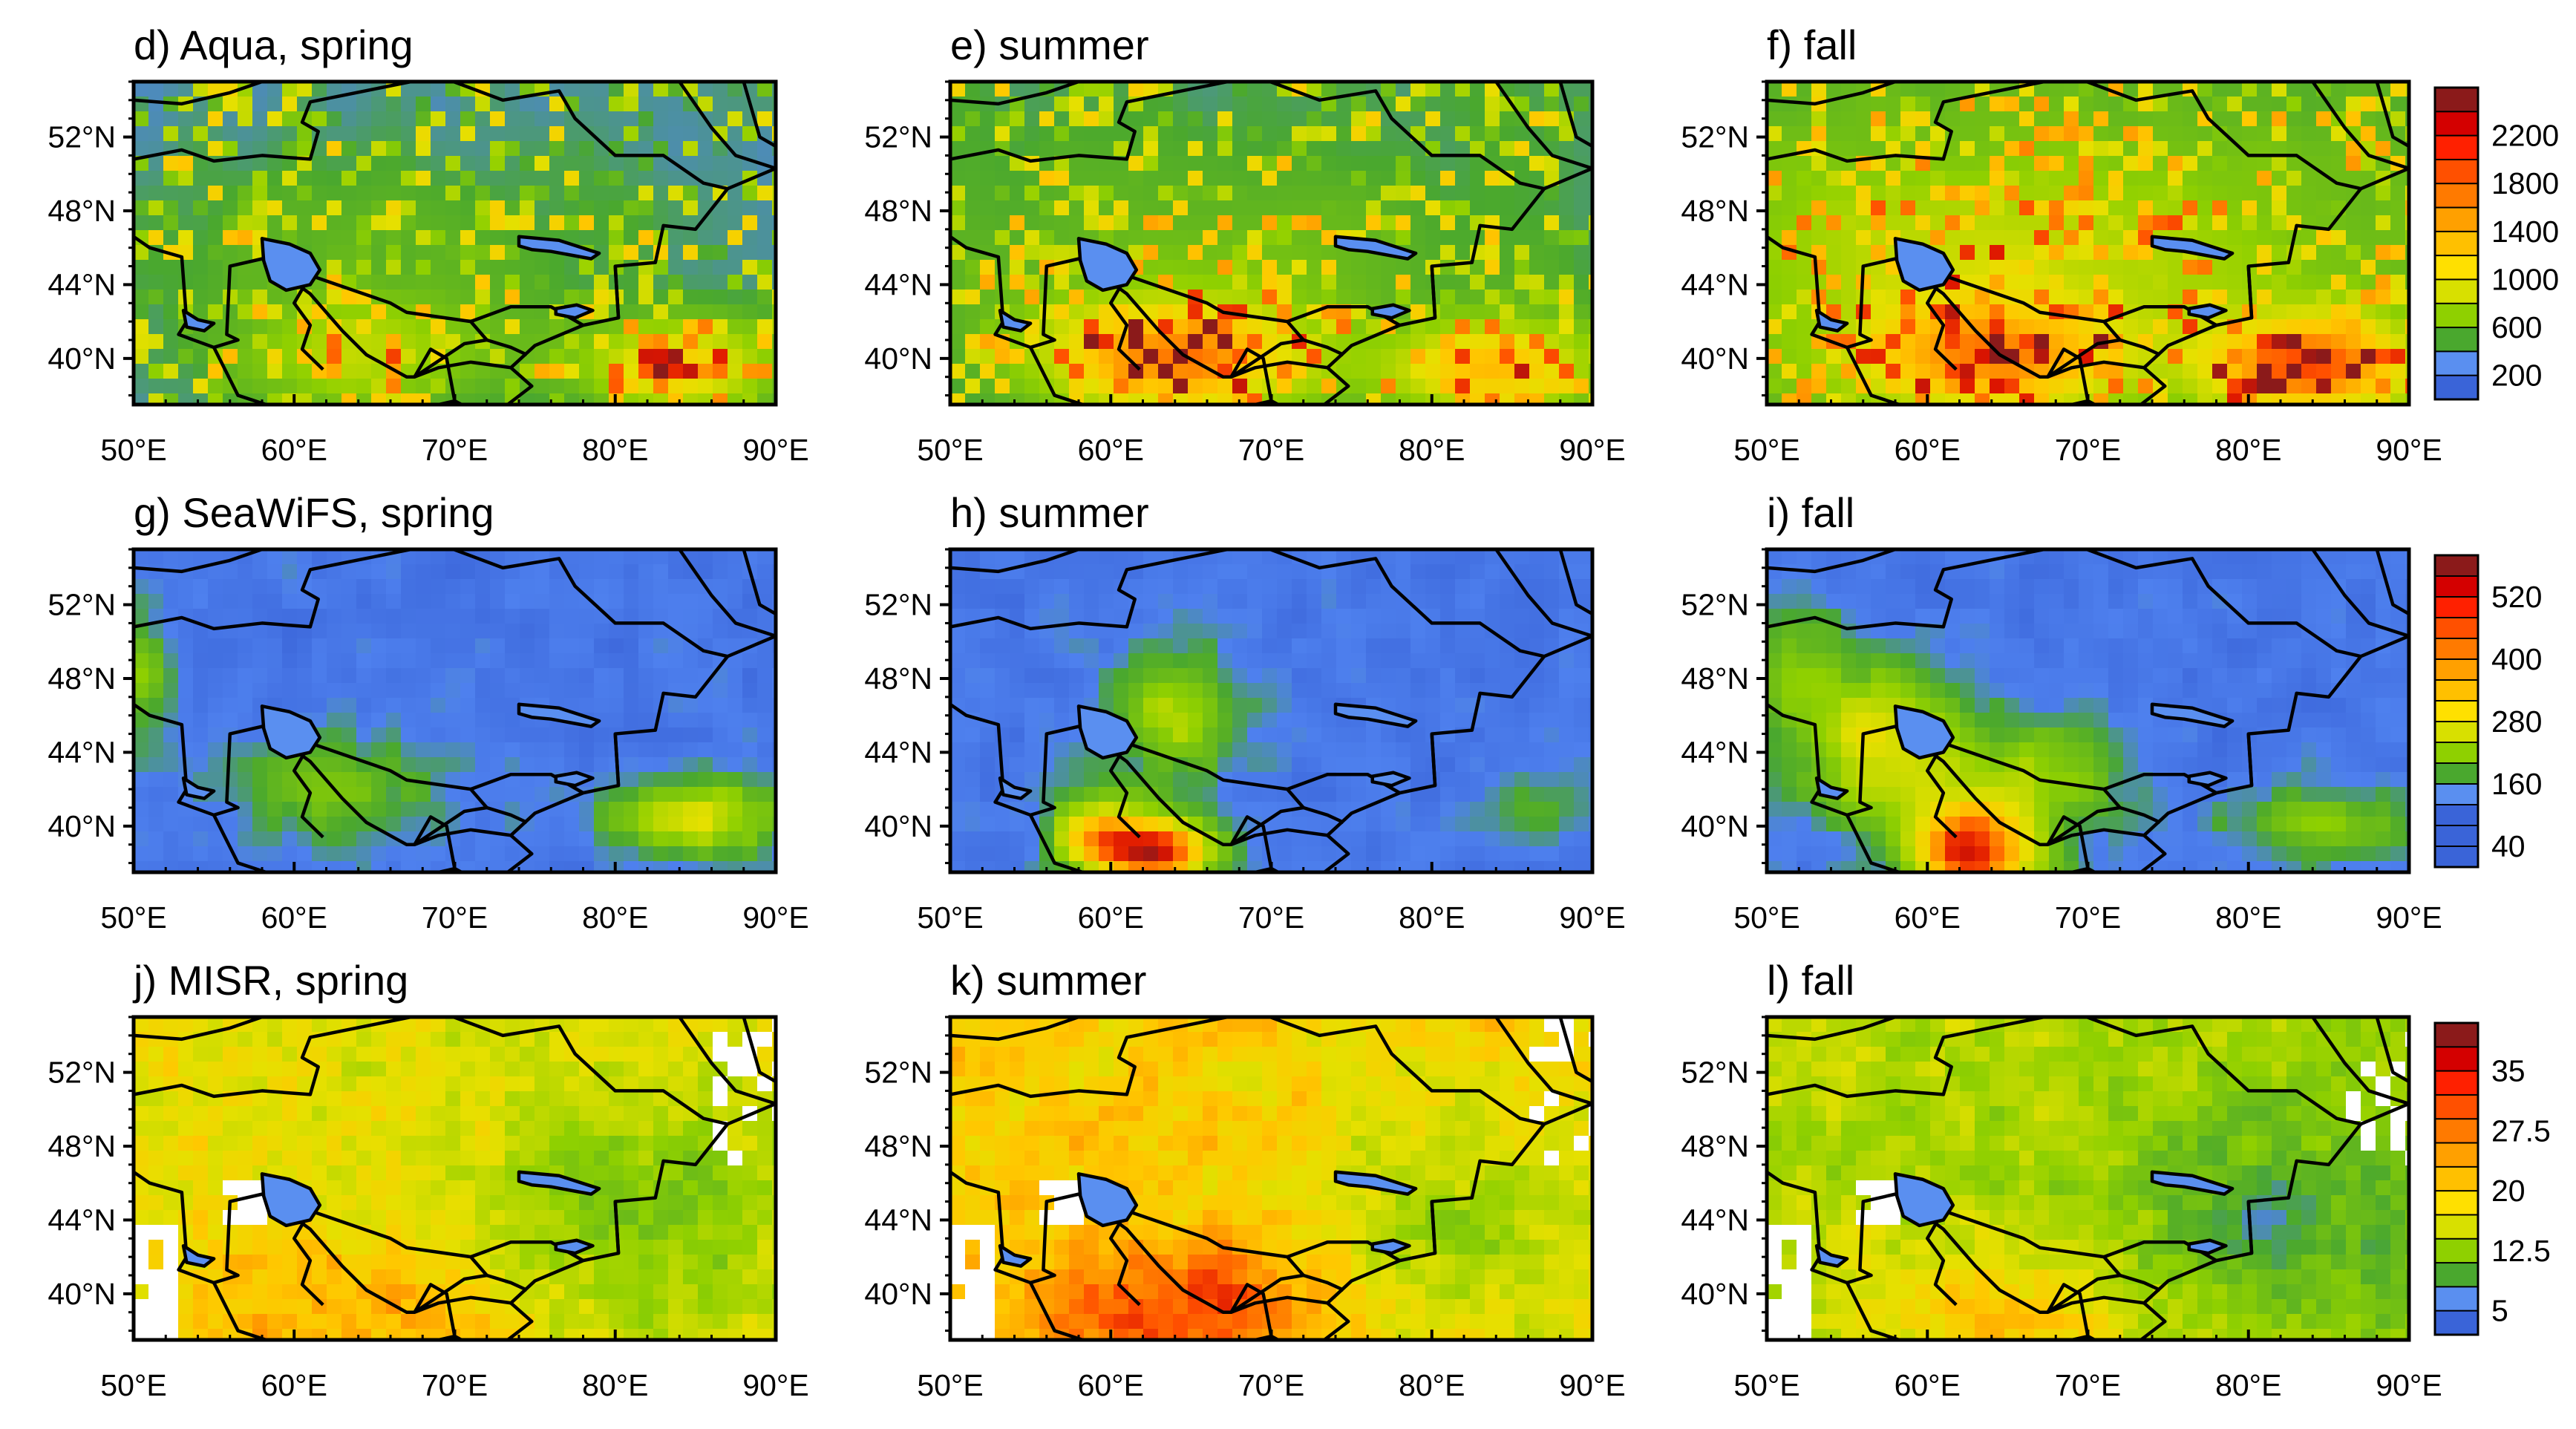 This screenshot has height=1429, width=2576. I want to click on colorbar-label: 20, so click(2508, 1191).